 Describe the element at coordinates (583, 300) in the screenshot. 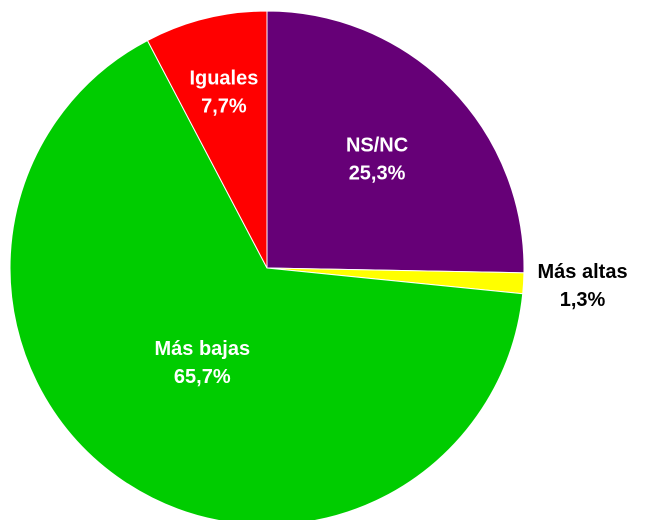

I see `slice-value-label: 1,3%` at that location.